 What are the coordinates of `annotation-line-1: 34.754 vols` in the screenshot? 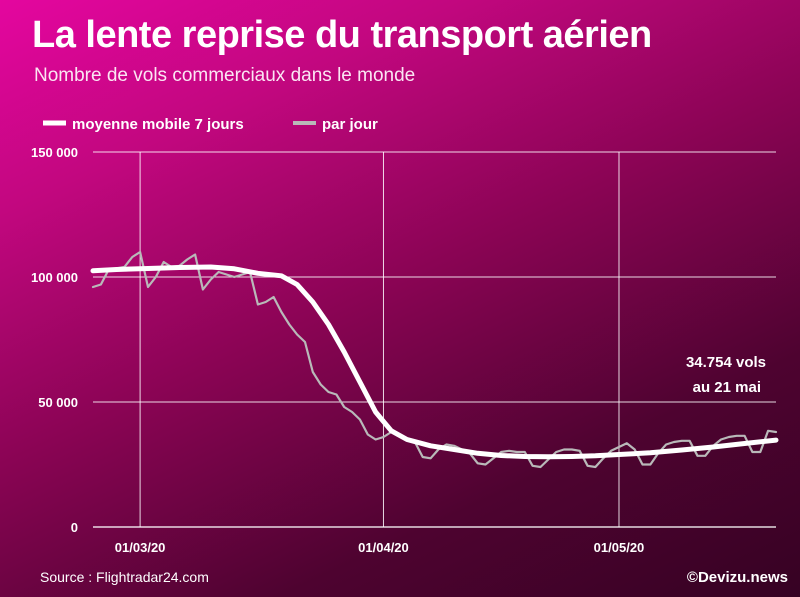 It's located at (726, 362).